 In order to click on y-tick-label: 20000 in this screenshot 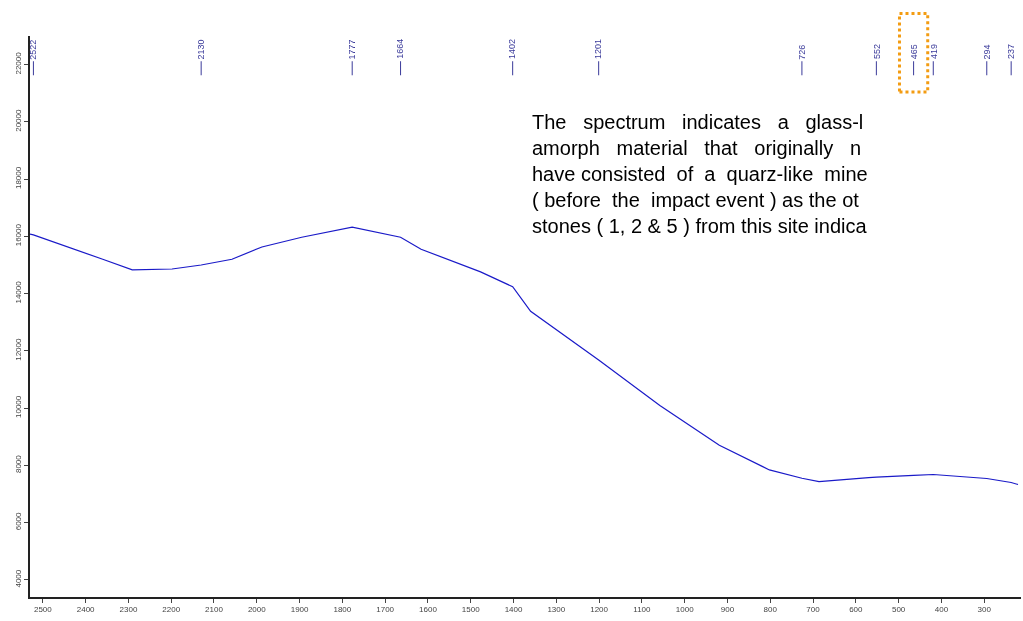, I will do `click(19, 120)`.